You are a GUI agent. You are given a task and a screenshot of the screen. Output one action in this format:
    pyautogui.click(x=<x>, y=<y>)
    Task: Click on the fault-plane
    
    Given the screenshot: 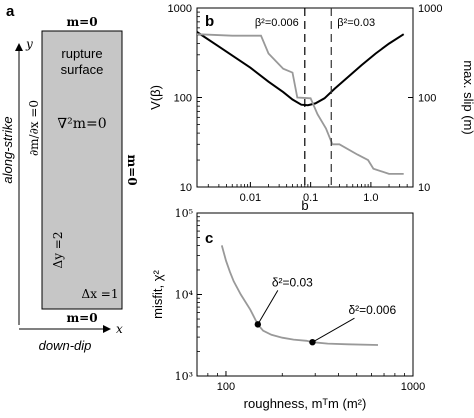 What is the action you would take?
    pyautogui.click(x=82, y=170)
    